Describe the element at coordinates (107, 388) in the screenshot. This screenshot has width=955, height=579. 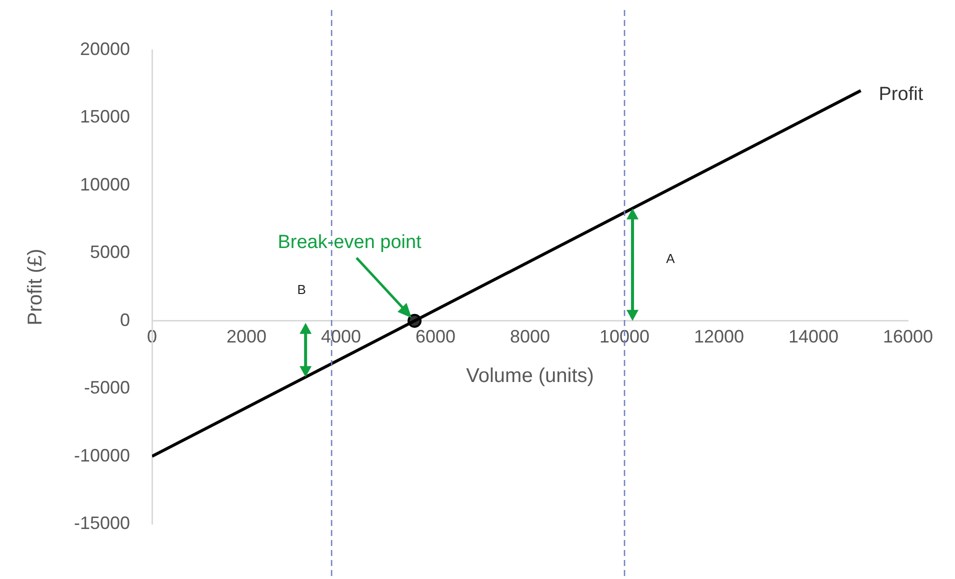
I see `y-tick-label: -5000` at that location.